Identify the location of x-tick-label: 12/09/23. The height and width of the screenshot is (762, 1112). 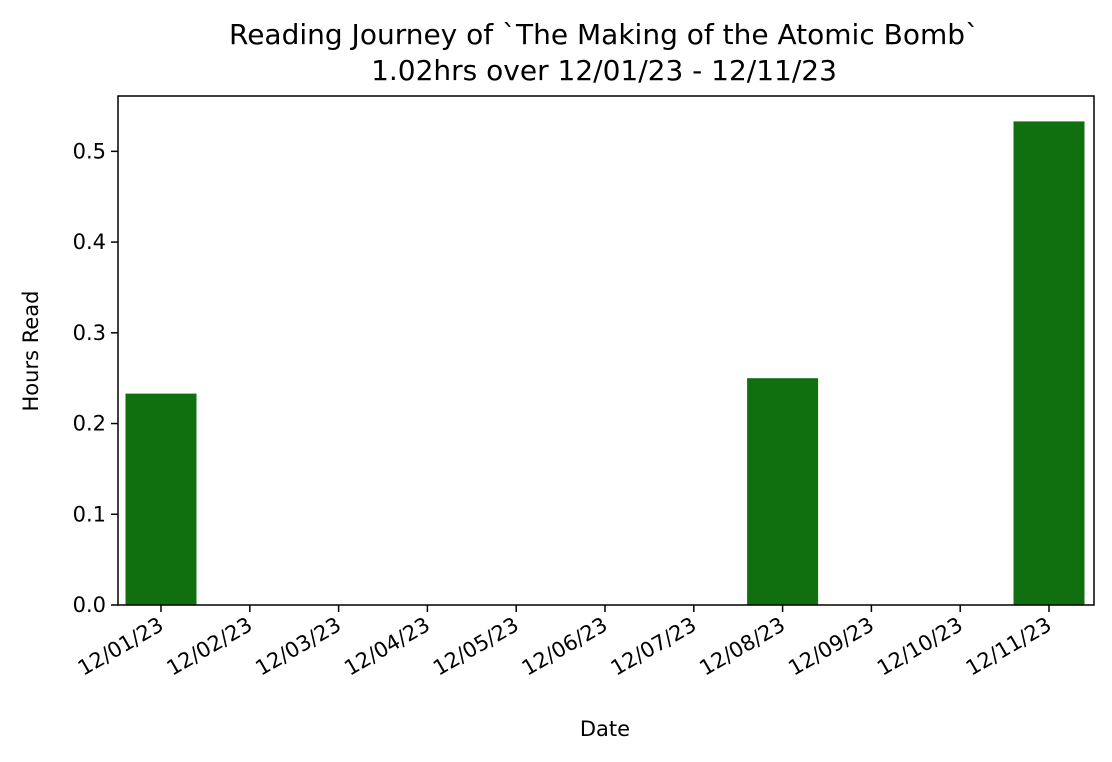
(831, 647).